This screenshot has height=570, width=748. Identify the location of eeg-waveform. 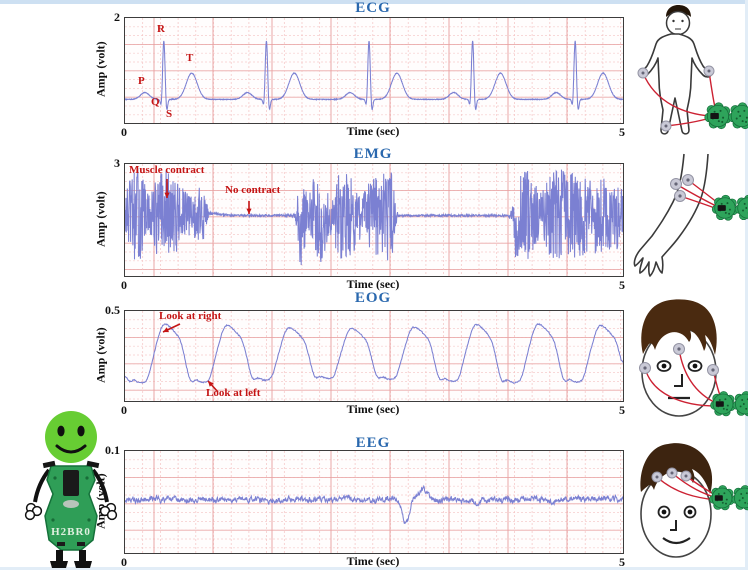
(374, 504).